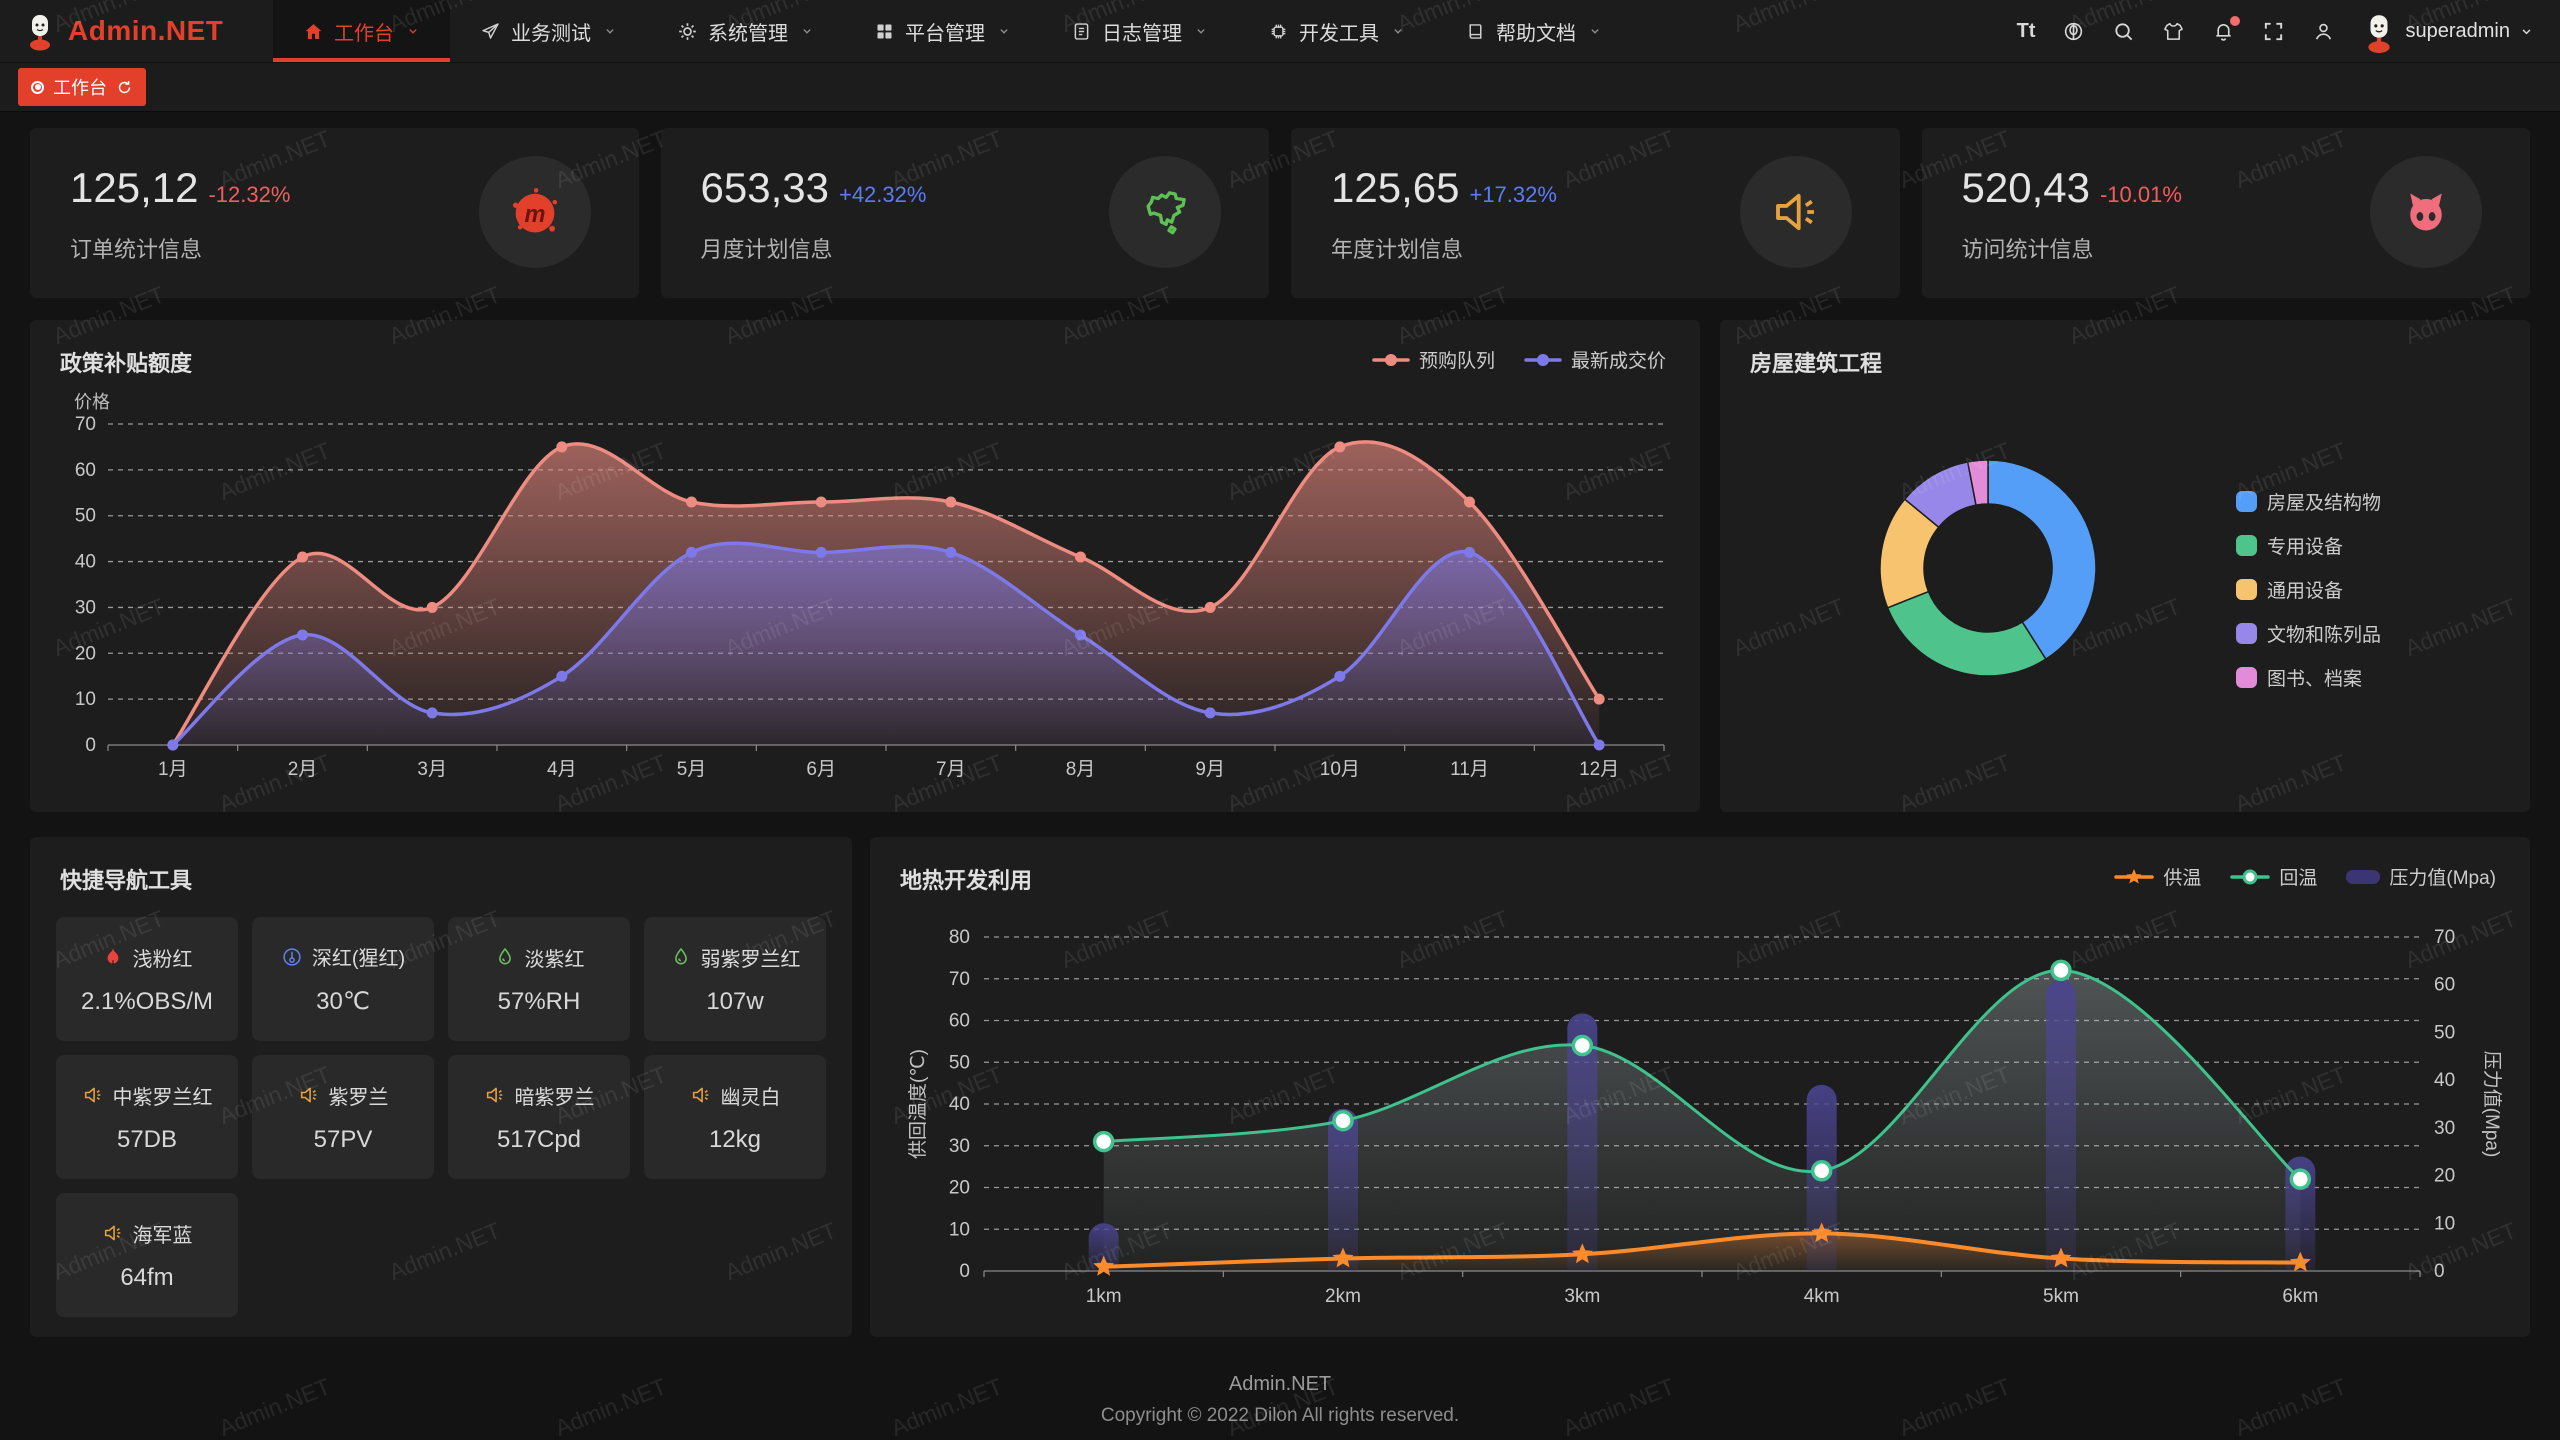 The height and width of the screenshot is (1440, 2560). Describe the element at coordinates (942, 31) in the screenshot. I see `menu-item-platform-mgmt: 平台管理` at that location.